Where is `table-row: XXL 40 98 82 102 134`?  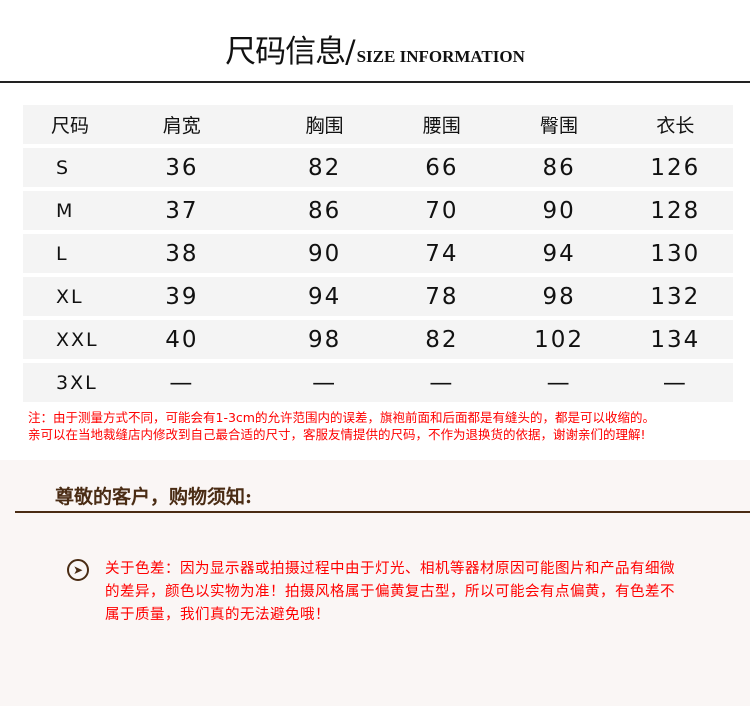
table-row: XXL 40 98 82 102 134 is located at coordinates (378, 339).